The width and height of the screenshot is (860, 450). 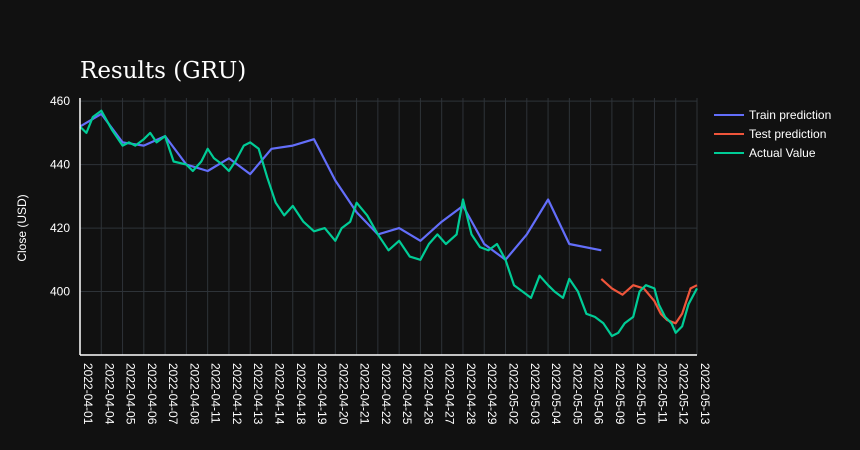 I want to click on x-tick-label: 2022-04-20, so click(x=343, y=394).